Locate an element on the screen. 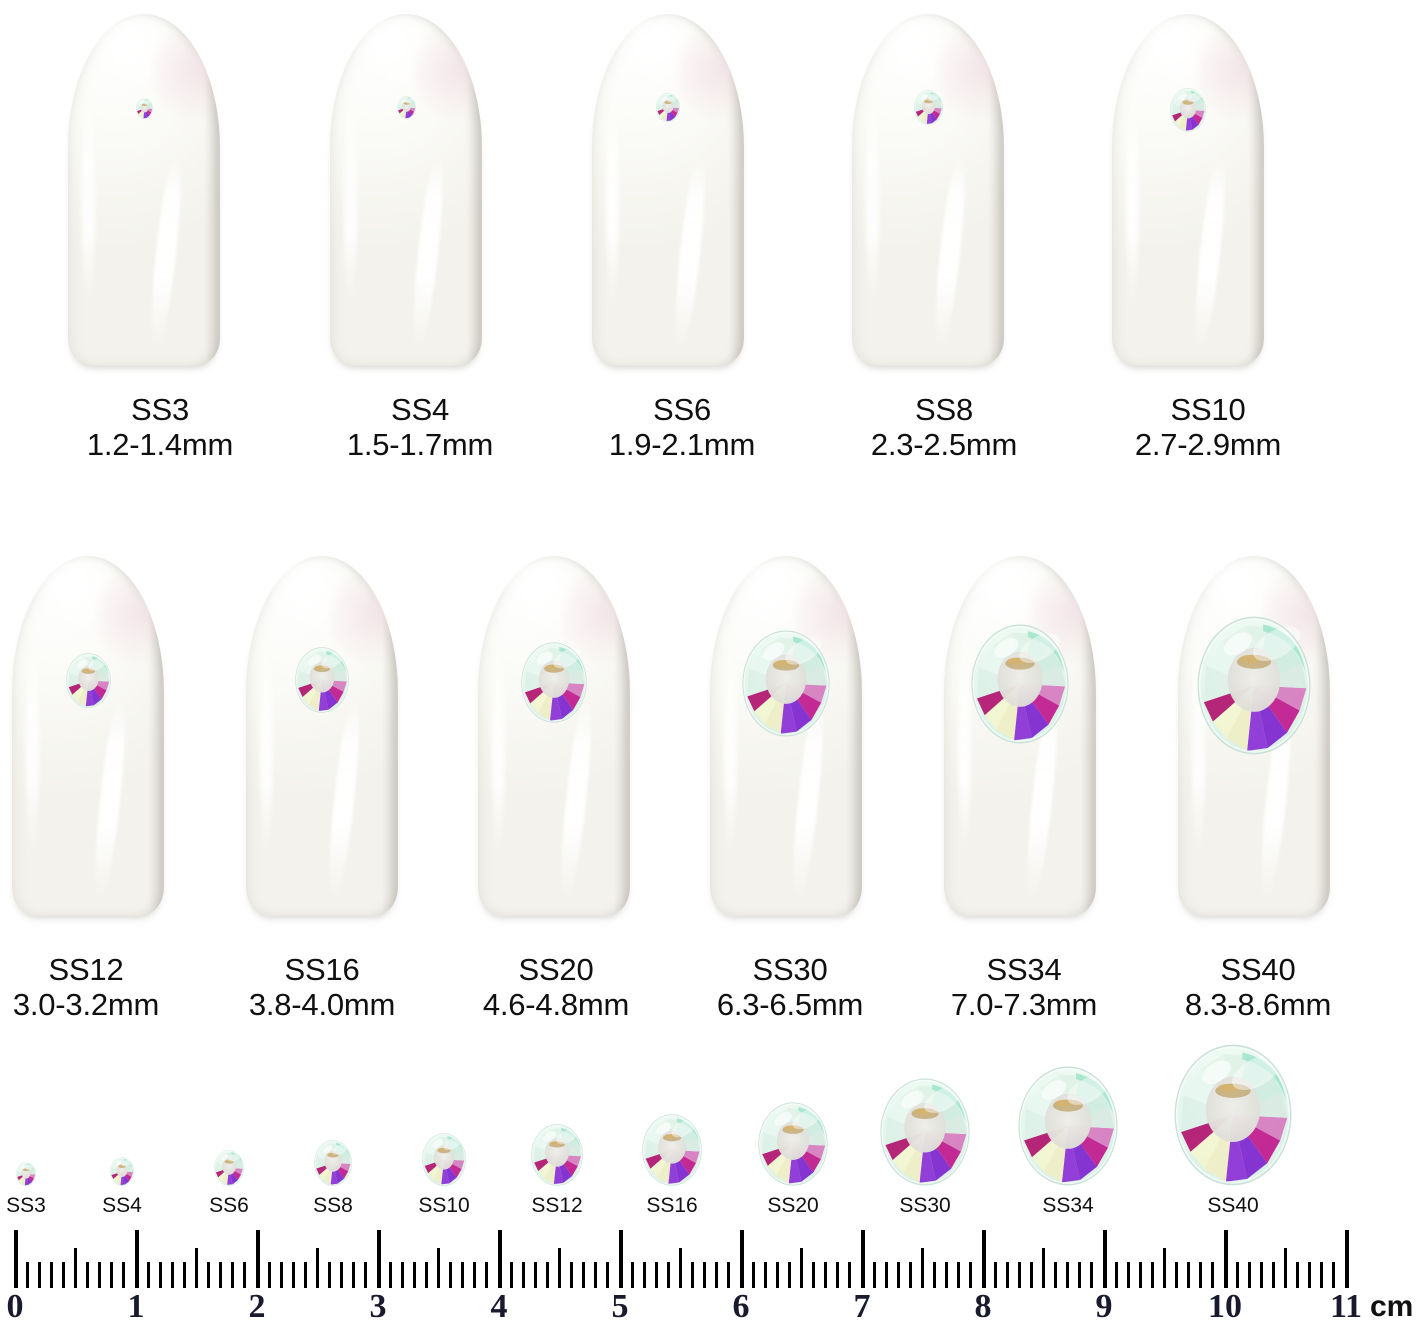  ruler-number: 3 is located at coordinates (378, 1306).